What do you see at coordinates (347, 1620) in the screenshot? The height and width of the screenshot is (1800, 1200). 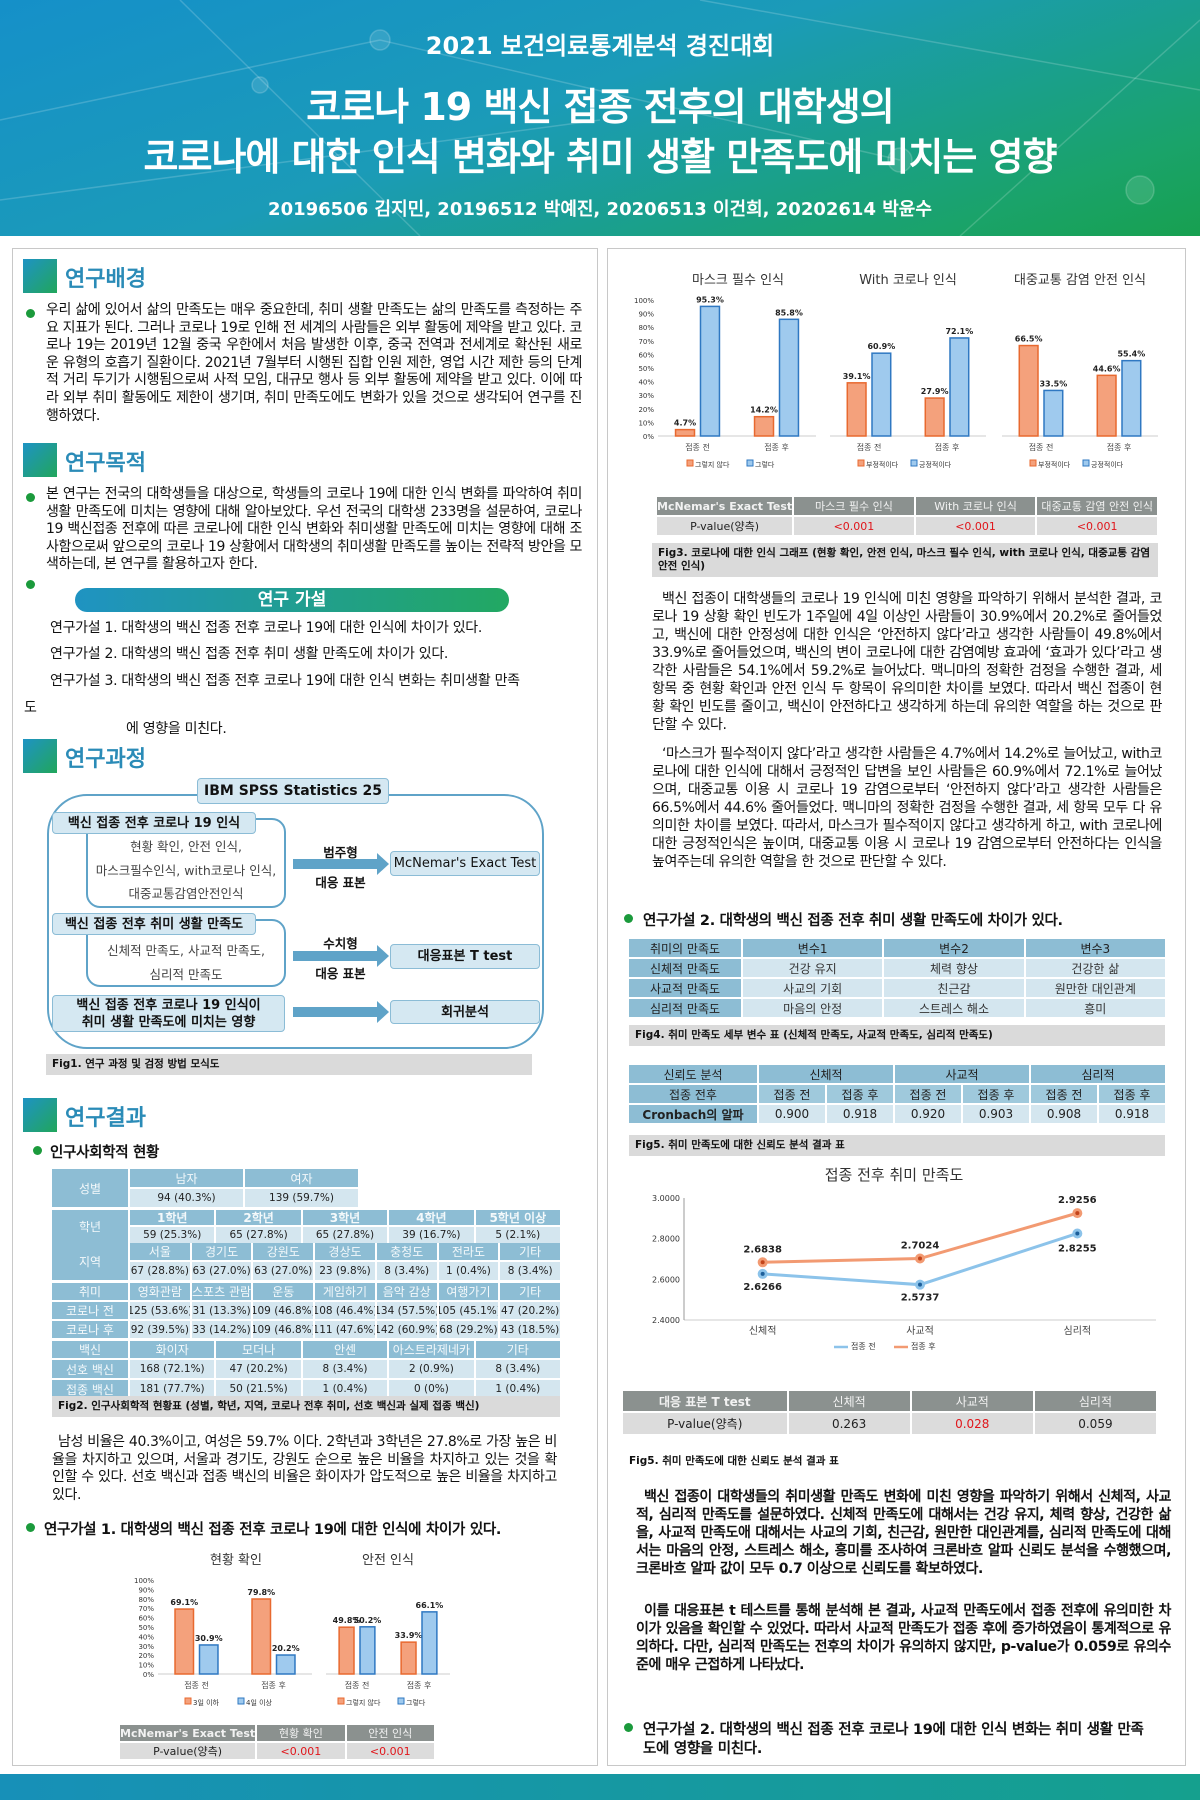 I see `bar-value-label: 49.8%` at bounding box center [347, 1620].